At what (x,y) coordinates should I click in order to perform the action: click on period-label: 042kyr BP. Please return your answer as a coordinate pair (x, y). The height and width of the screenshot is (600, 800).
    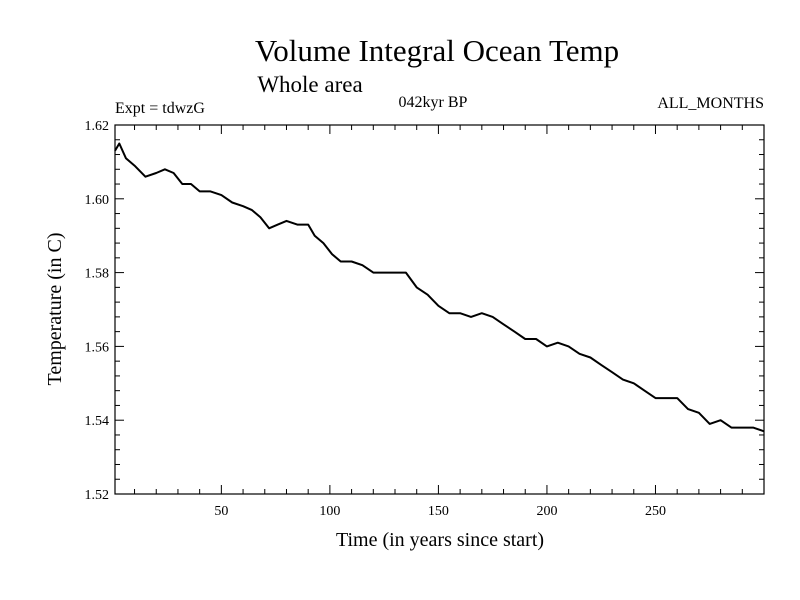
    Looking at the image, I should click on (433, 102).